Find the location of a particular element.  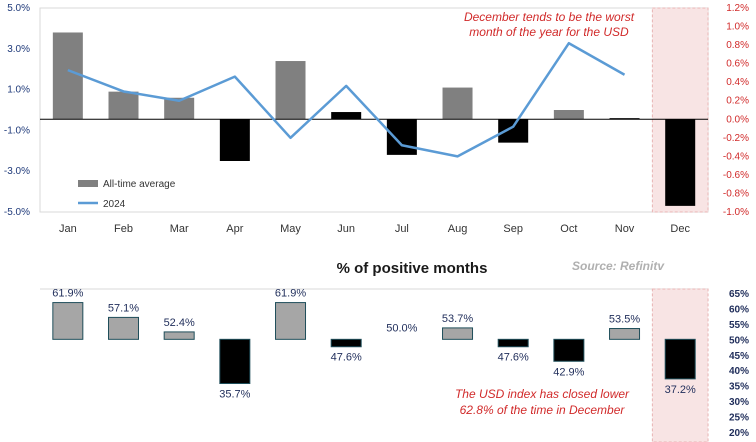

month-label: May is located at coordinates (290, 229).